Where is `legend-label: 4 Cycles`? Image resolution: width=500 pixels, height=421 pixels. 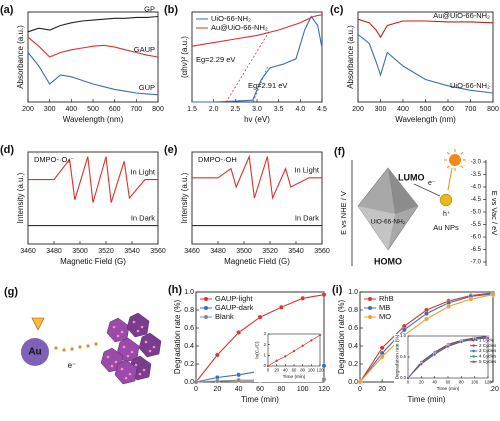 legend-label: 4 Cycles is located at coordinates (488, 356).